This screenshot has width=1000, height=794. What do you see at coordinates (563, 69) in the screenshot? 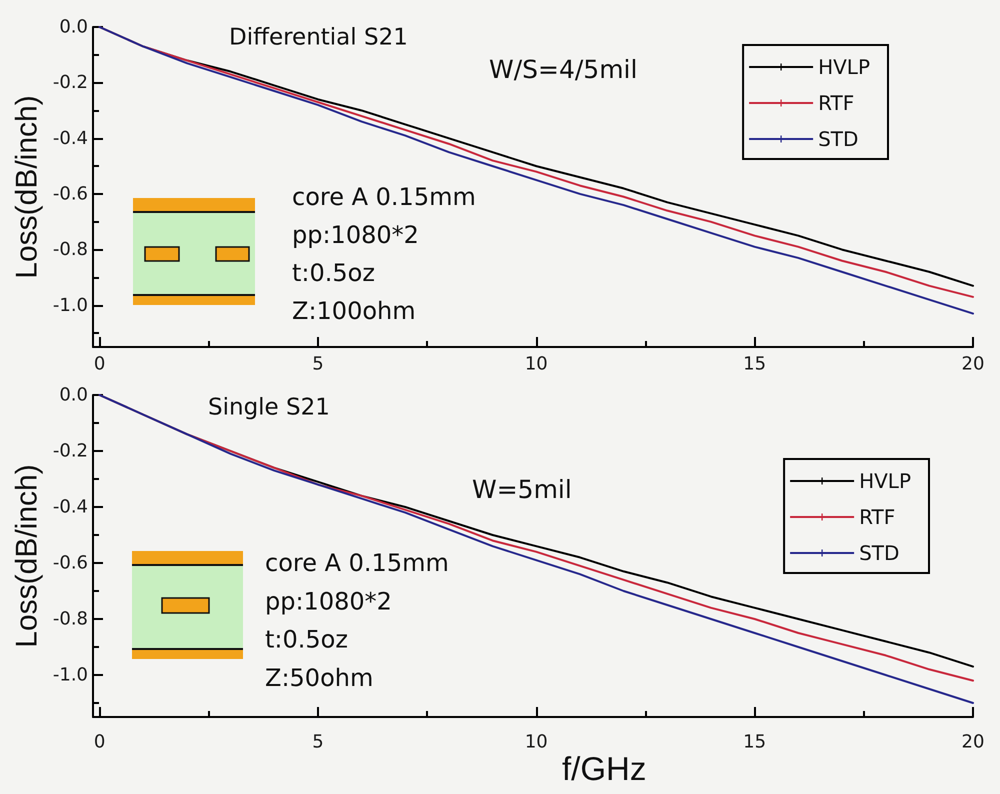
I see `annotation: W/S=4/5mil` at bounding box center [563, 69].